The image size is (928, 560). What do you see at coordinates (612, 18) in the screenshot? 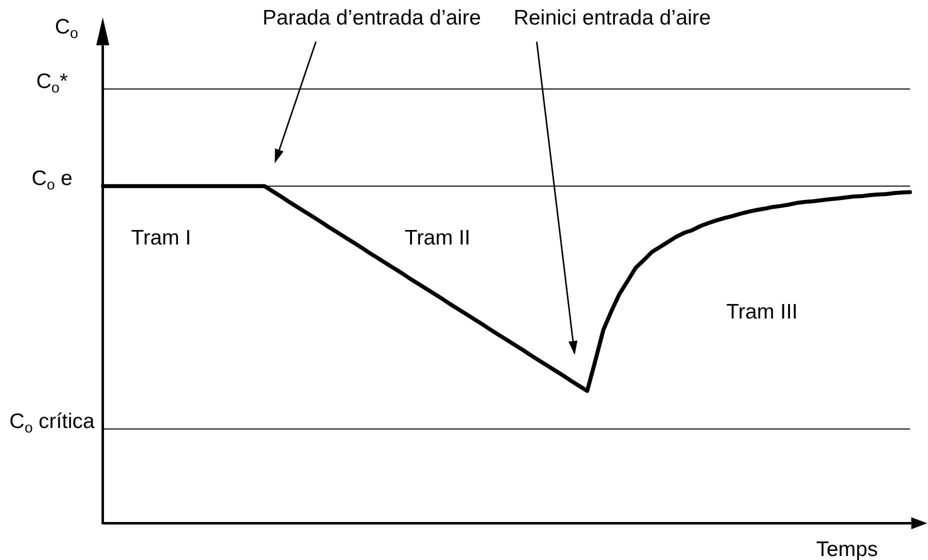
I see `text: Reinici entrada d’aire` at bounding box center [612, 18].